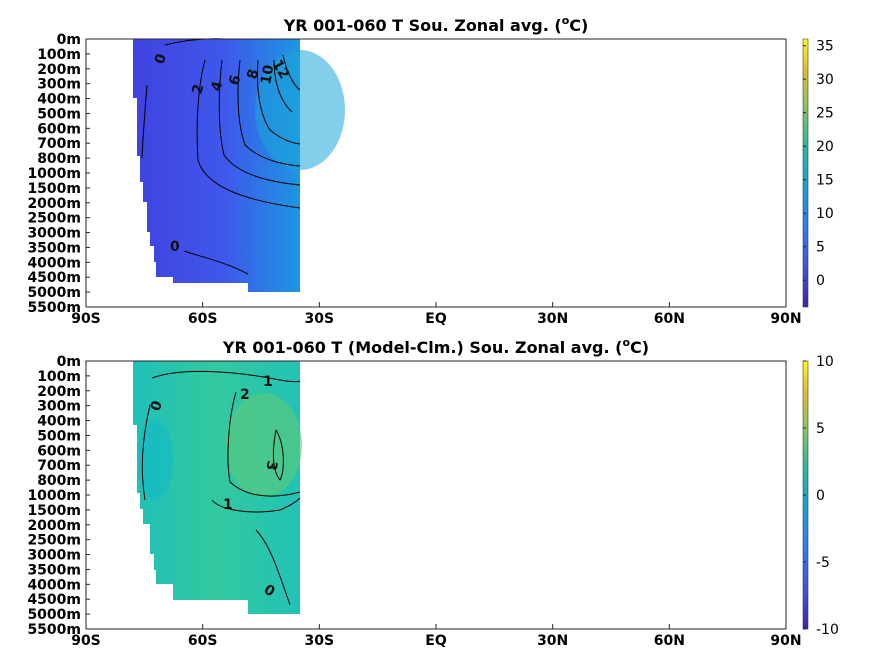 The height and width of the screenshot is (656, 875). I want to click on colorbar-tick-label: -5, so click(823, 563).